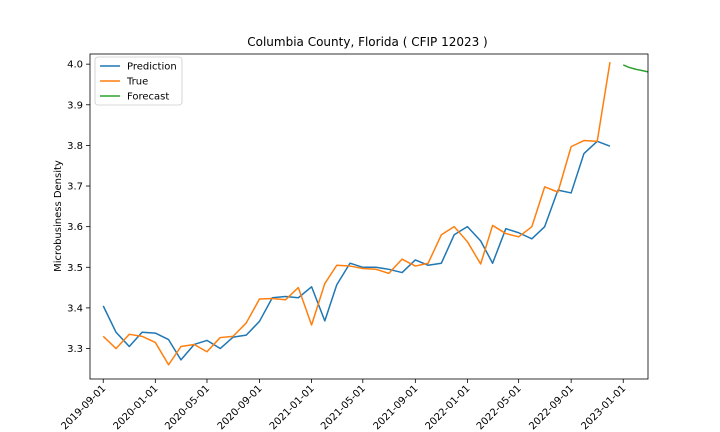 Image resolution: width=720 pixels, height=432 pixels. Describe the element at coordinates (75, 146) in the screenshot. I see `y-tick-label: 3.8` at that location.